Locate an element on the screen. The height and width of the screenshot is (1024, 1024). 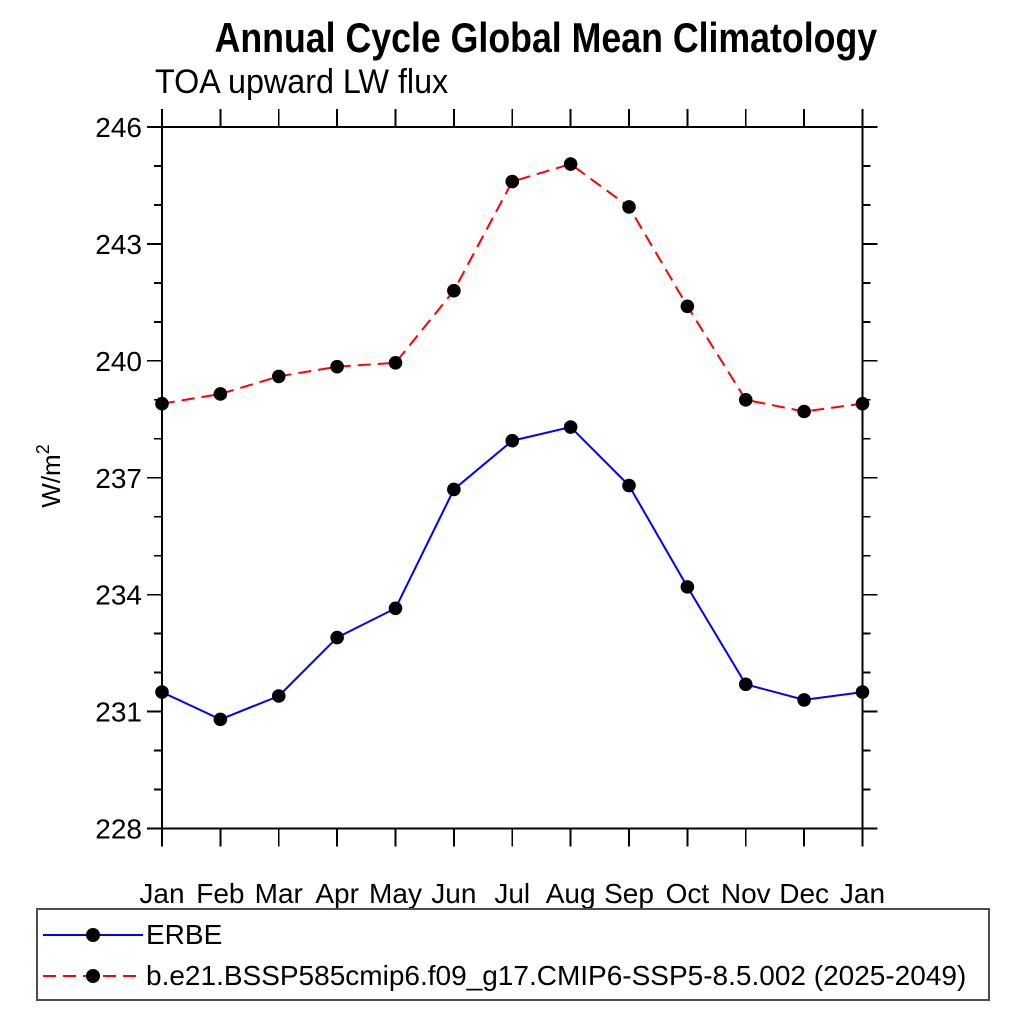
y-axis-label: W/m2 is located at coordinates (49, 475).